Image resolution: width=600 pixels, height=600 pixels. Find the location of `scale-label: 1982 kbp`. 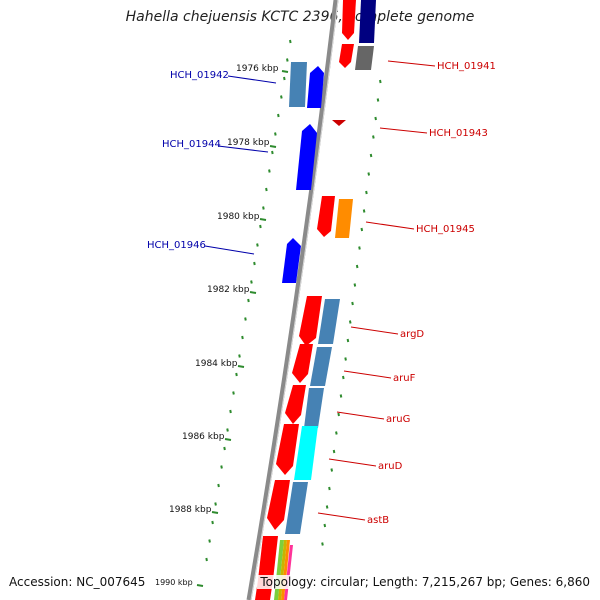

scale-label: 1982 kbp is located at coordinates (228, 290).